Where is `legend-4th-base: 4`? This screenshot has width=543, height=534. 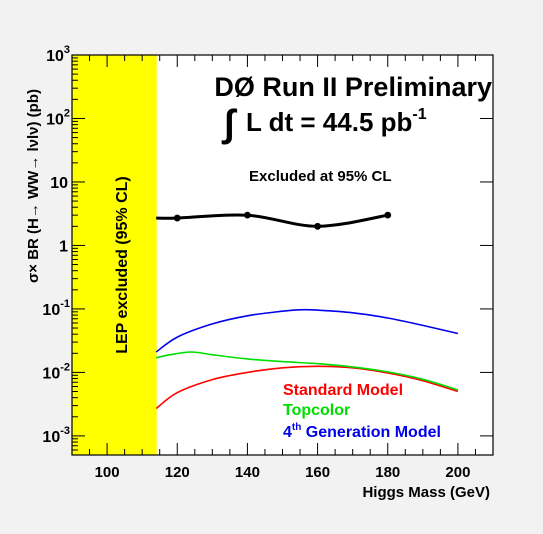
legend-4th-base: 4 is located at coordinates (287, 432).